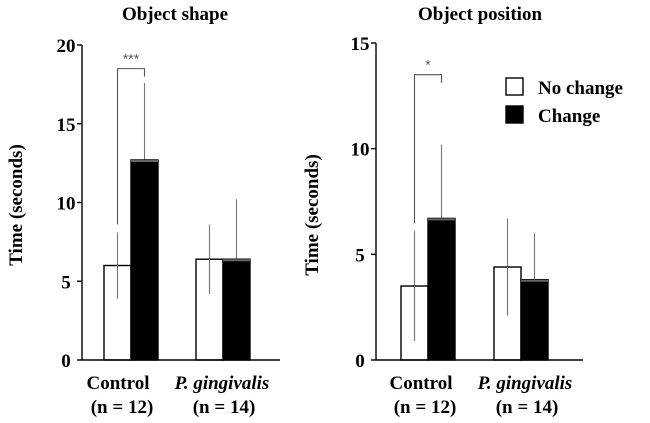 The image size is (650, 423). What do you see at coordinates (175, 14) in the screenshot?
I see `chart-title: Object shape` at bounding box center [175, 14].